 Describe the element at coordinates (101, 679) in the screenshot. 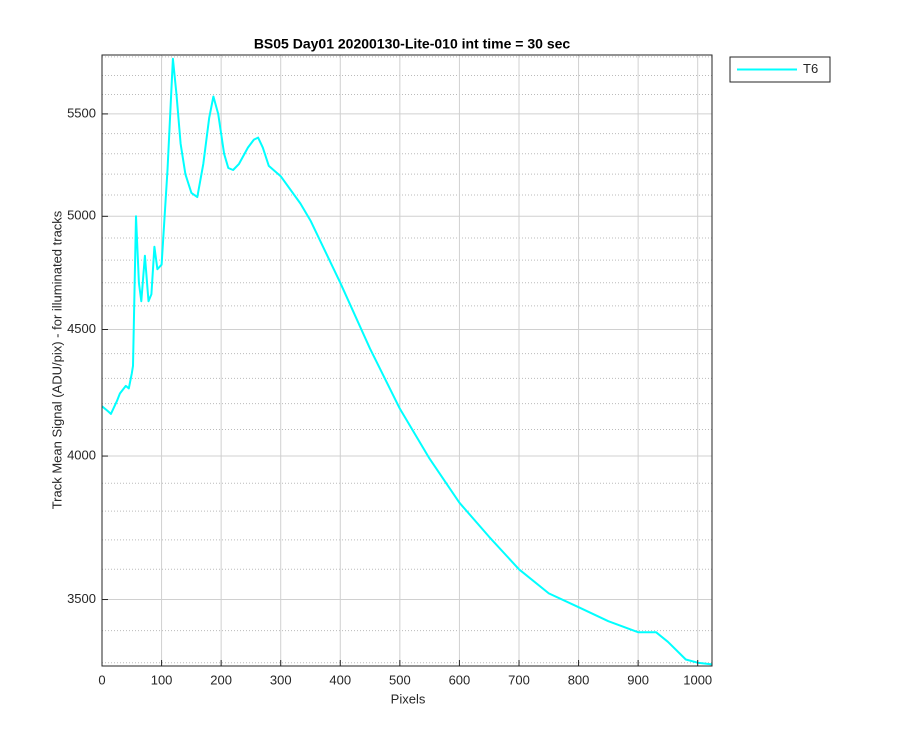

I see `x-tick-label: 0` at that location.